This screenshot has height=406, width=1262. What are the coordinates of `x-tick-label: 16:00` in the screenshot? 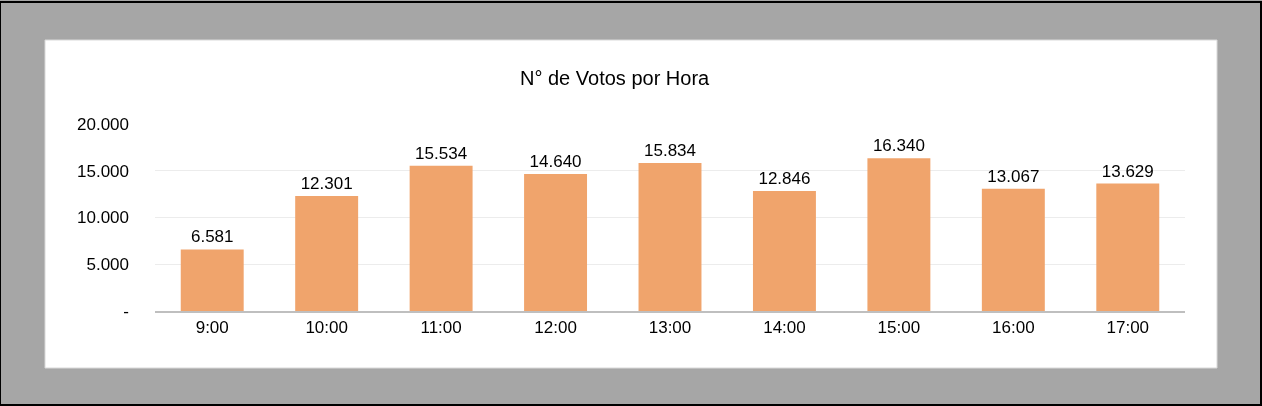 It's located at (1013, 328).